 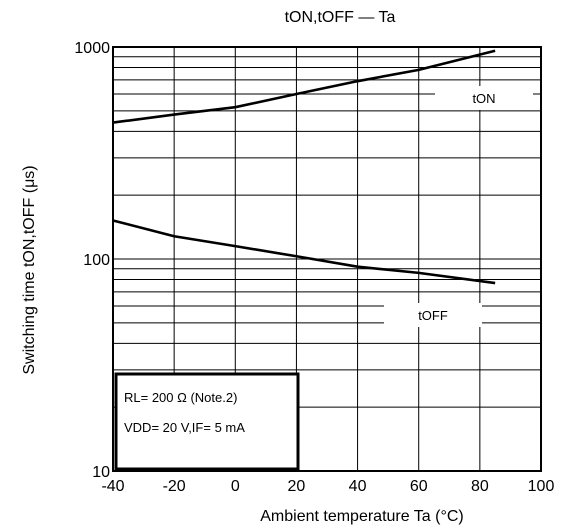 What do you see at coordinates (304, 252) in the screenshot?
I see `series-line-toff` at bounding box center [304, 252].